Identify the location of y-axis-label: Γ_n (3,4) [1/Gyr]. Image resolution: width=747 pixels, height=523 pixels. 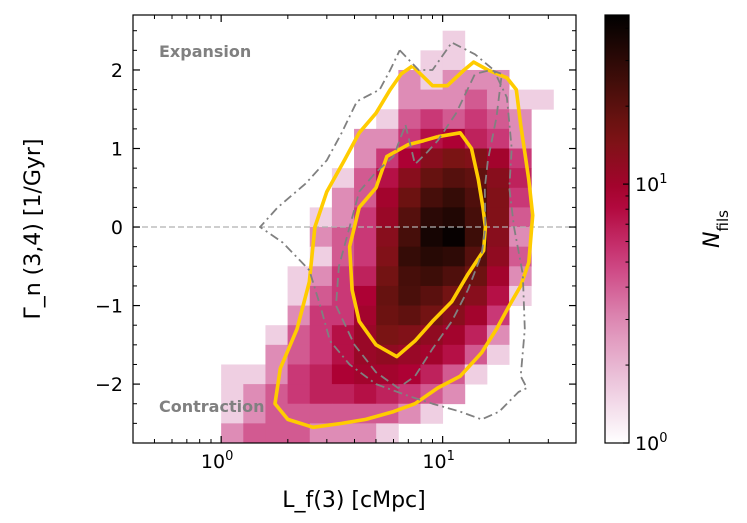
(33, 228).